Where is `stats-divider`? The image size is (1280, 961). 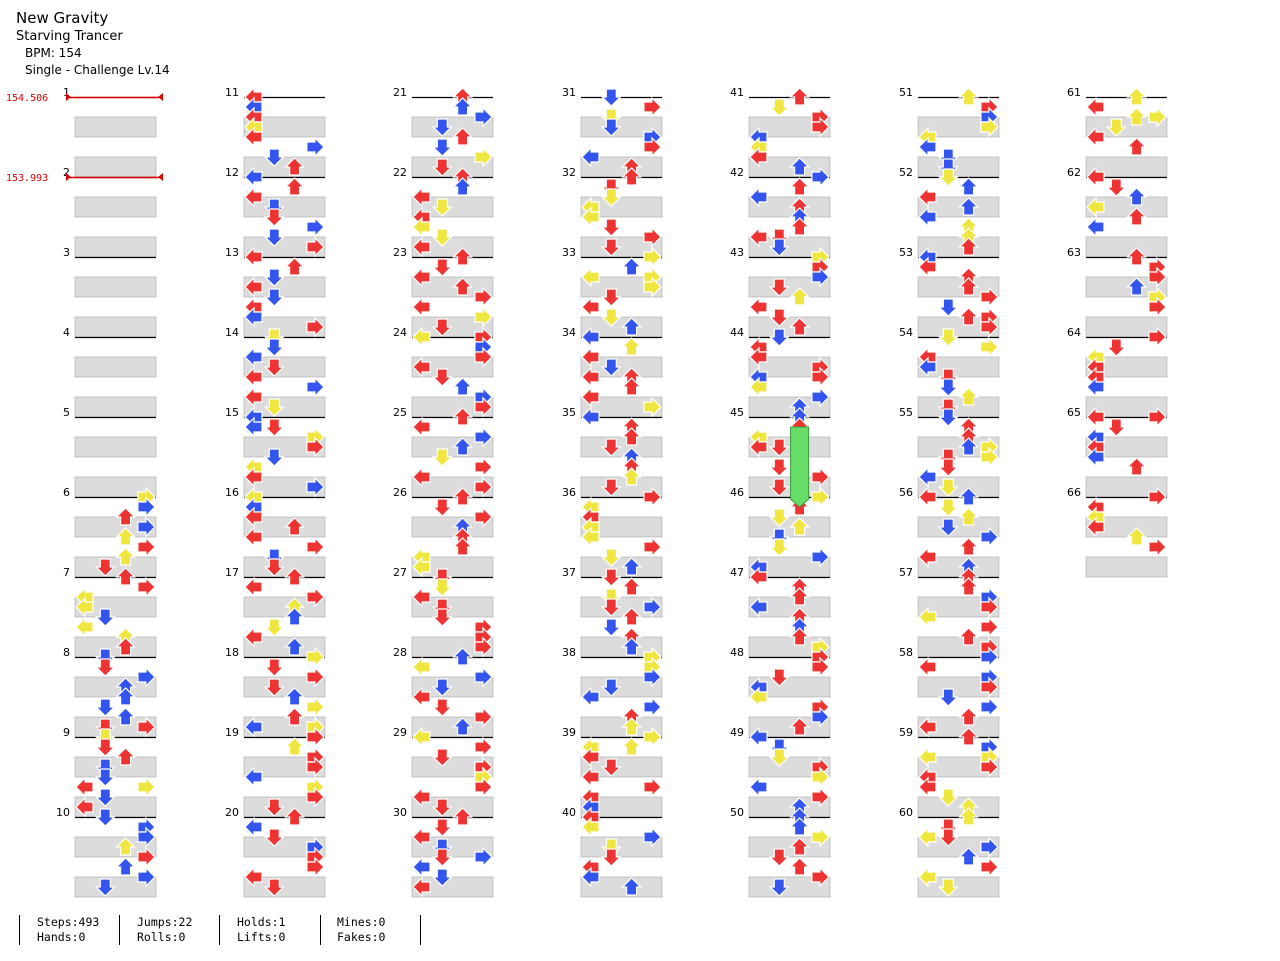 stats-divider is located at coordinates (420, 930).